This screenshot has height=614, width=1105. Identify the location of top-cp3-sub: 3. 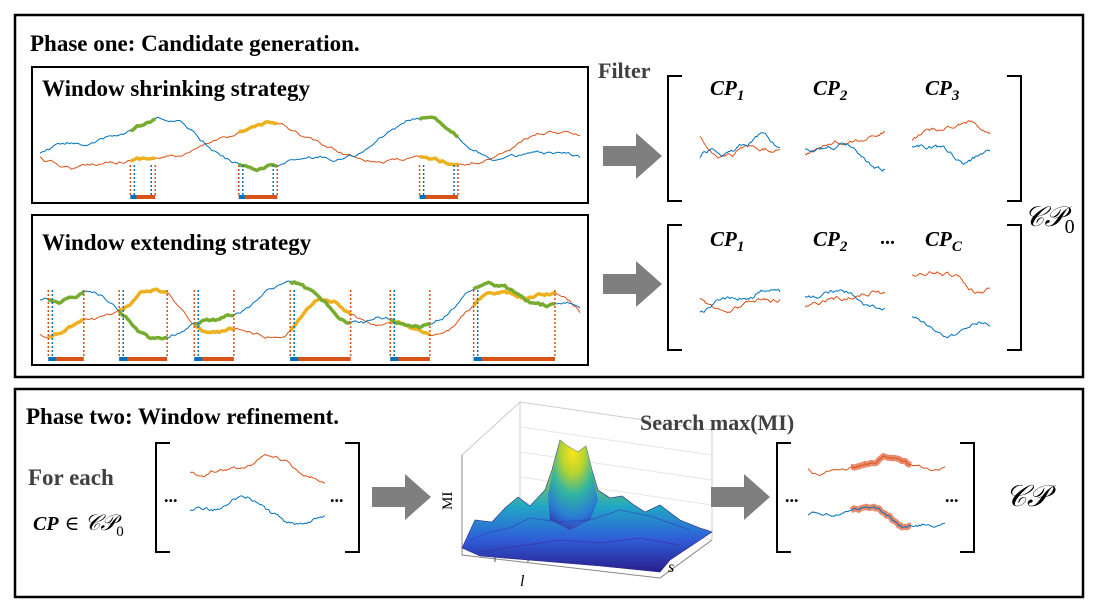
(955, 96).